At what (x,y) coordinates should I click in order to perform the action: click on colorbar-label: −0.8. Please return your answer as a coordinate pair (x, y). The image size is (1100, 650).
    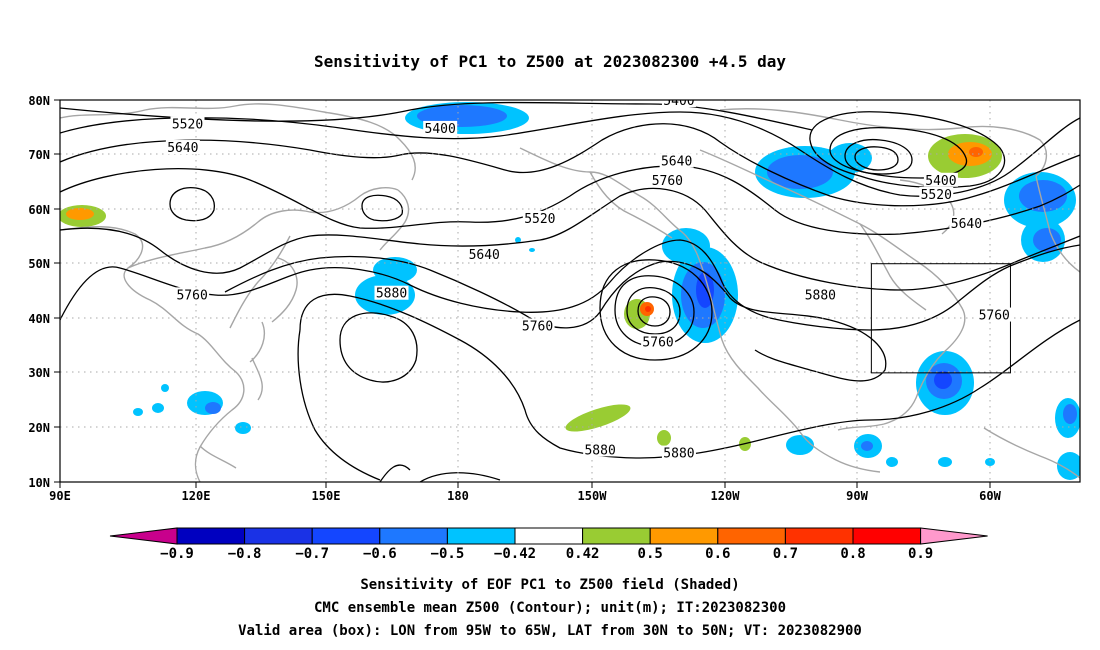
    Looking at the image, I should click on (245, 554).